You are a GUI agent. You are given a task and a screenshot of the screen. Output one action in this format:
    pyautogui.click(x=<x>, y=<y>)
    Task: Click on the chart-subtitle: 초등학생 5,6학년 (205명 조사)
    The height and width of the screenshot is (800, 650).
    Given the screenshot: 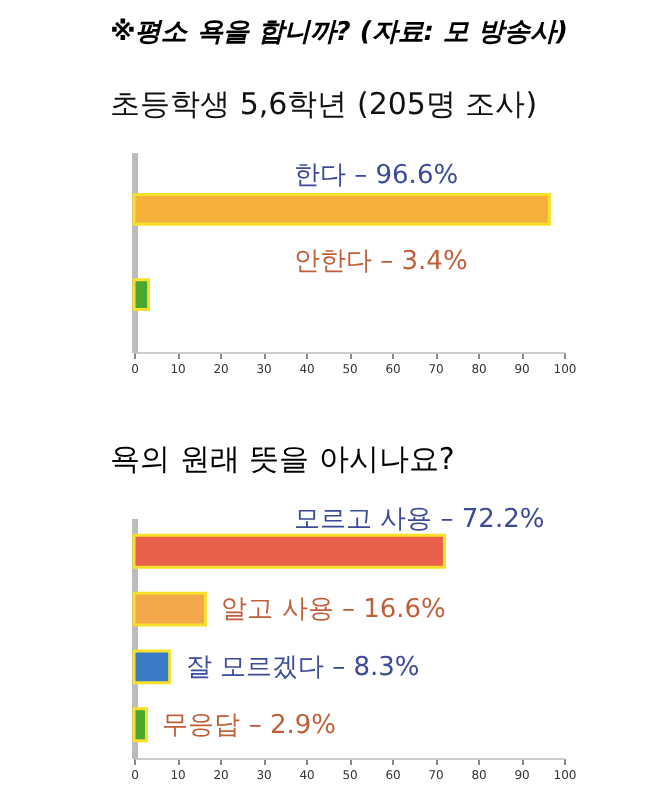 What is the action you would take?
    pyautogui.click(x=324, y=104)
    